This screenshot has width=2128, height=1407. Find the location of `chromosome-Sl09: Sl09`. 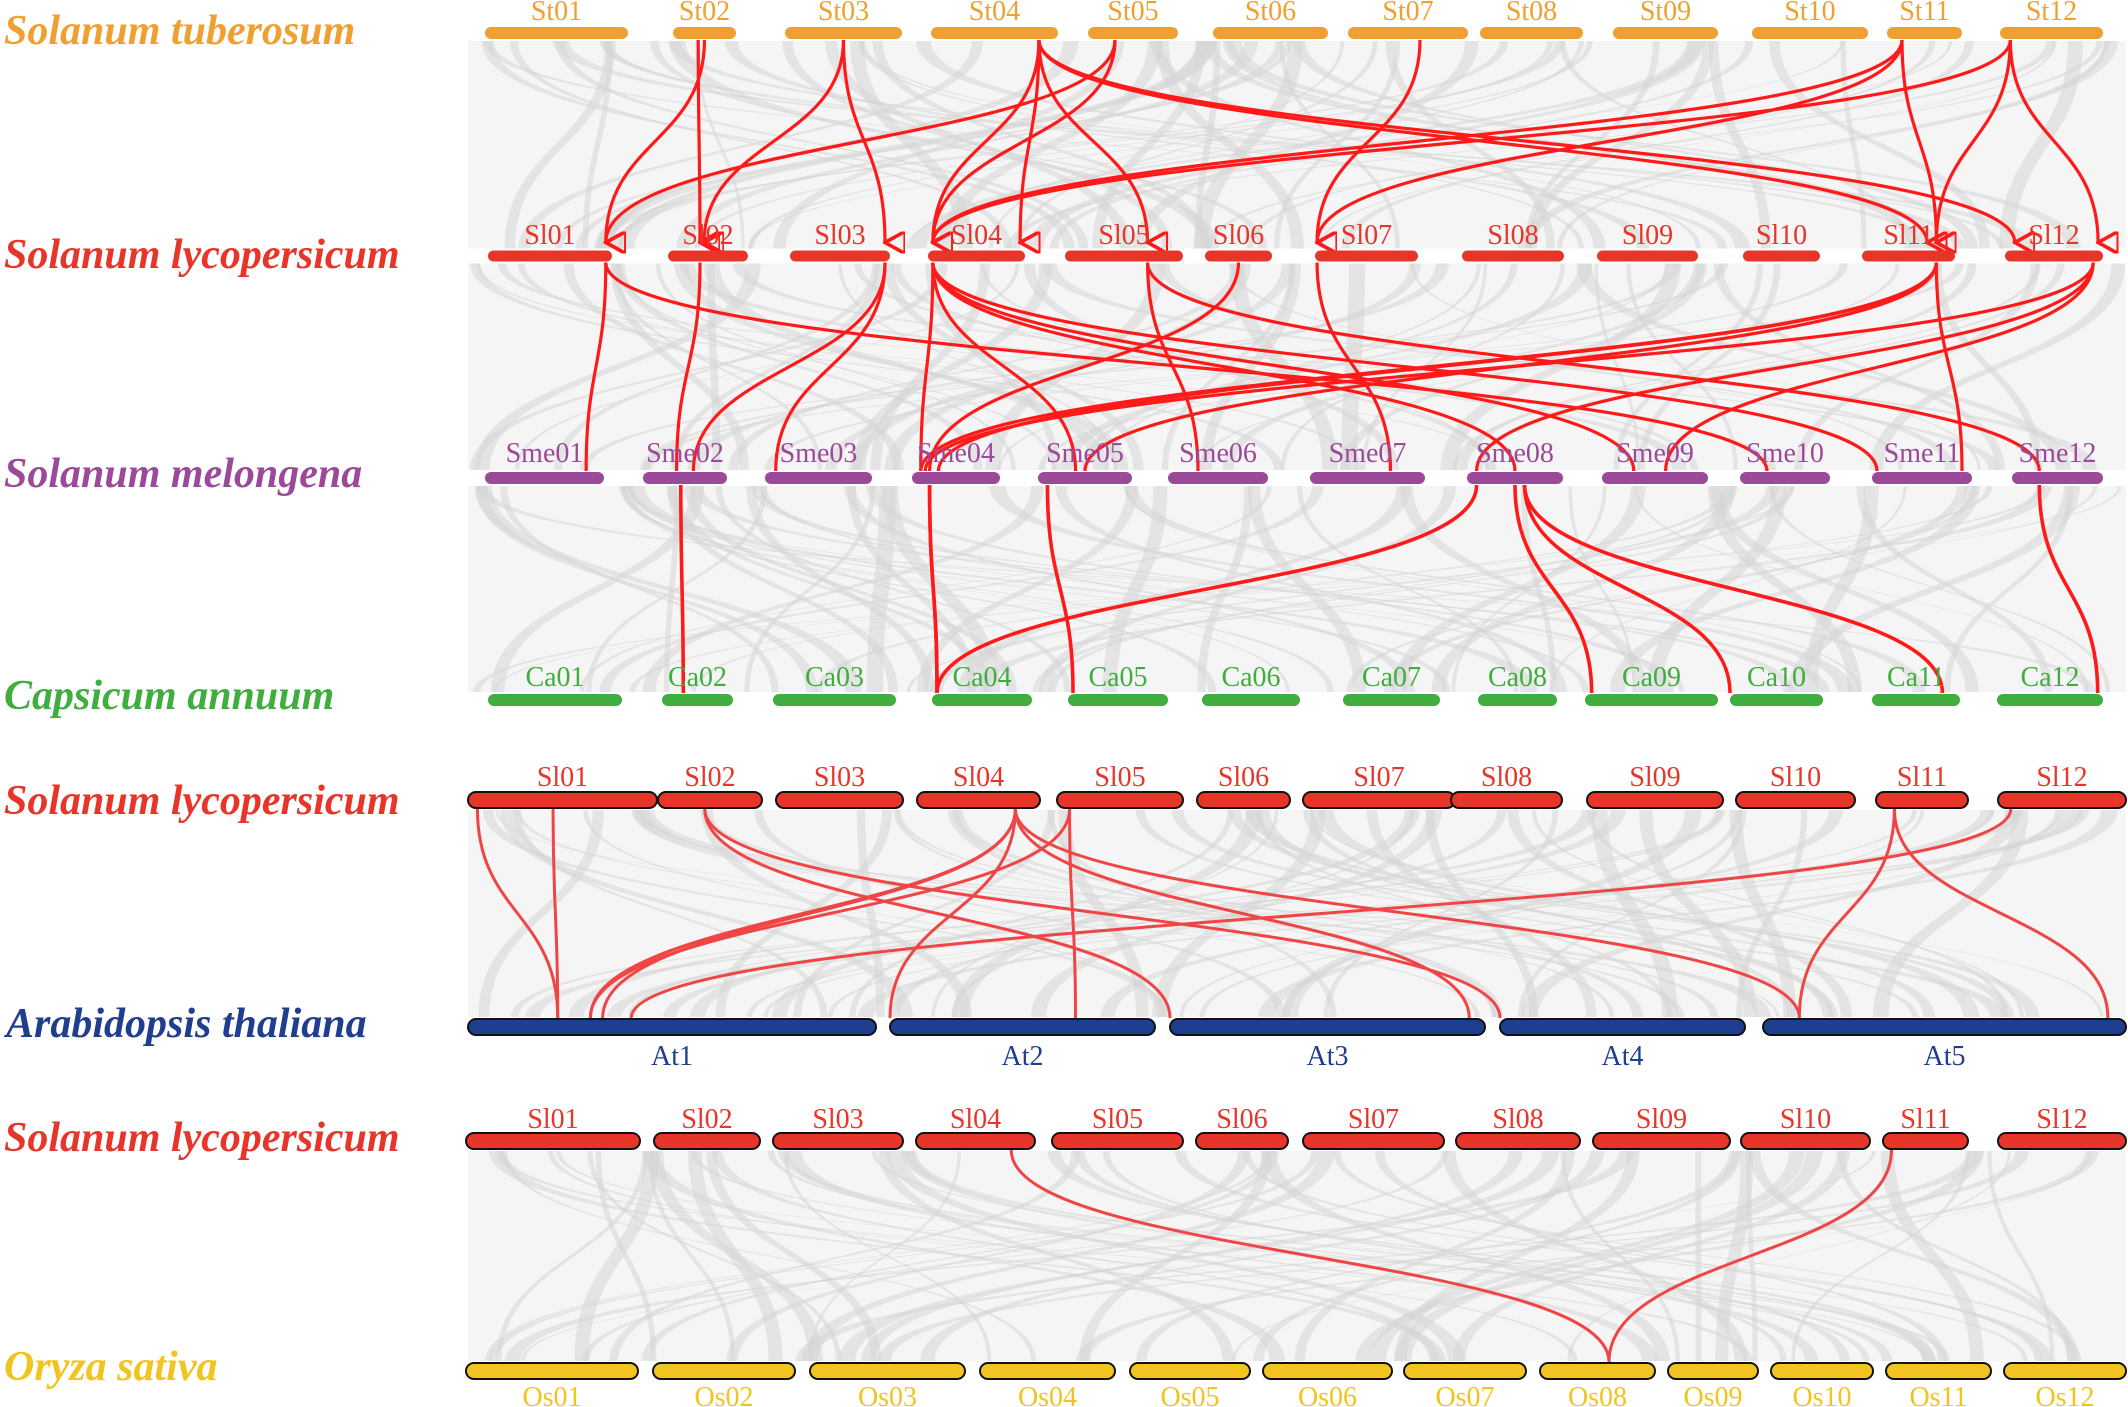

chromosome-Sl09: Sl09 is located at coordinates (1647, 241).